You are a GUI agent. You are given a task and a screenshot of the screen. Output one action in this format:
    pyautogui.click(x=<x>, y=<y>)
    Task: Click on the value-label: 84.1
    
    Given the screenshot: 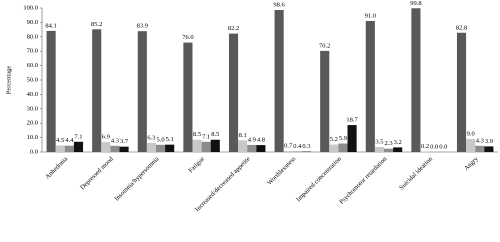 What is the action you would take?
    pyautogui.click(x=50, y=25)
    